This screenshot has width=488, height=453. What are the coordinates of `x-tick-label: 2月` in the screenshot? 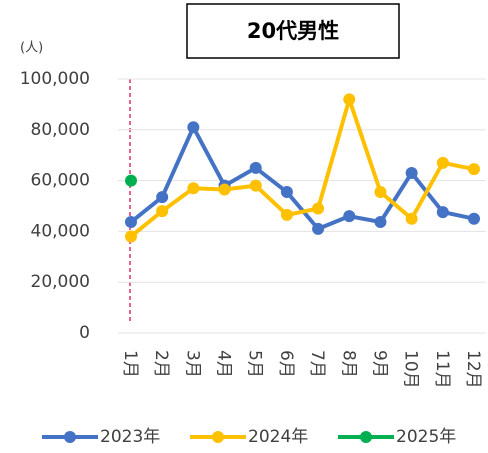 It's located at (161, 364).